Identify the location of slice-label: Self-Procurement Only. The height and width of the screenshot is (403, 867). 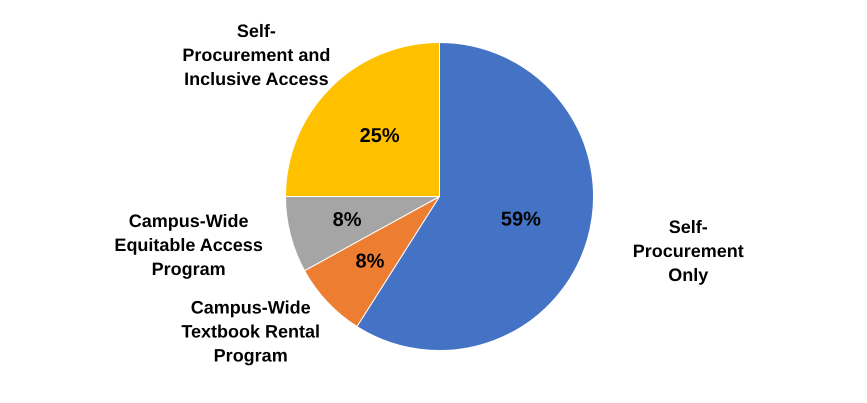
(688, 250).